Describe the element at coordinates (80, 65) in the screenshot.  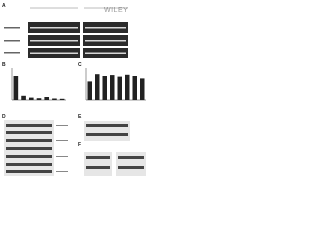
I see `panel-label: C` at that location.